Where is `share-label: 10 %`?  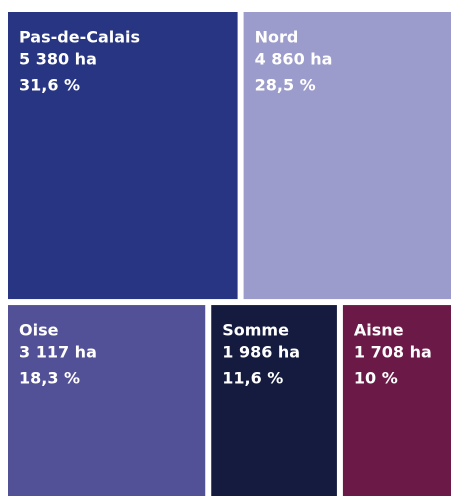 share-label: 10 % is located at coordinates (376, 378).